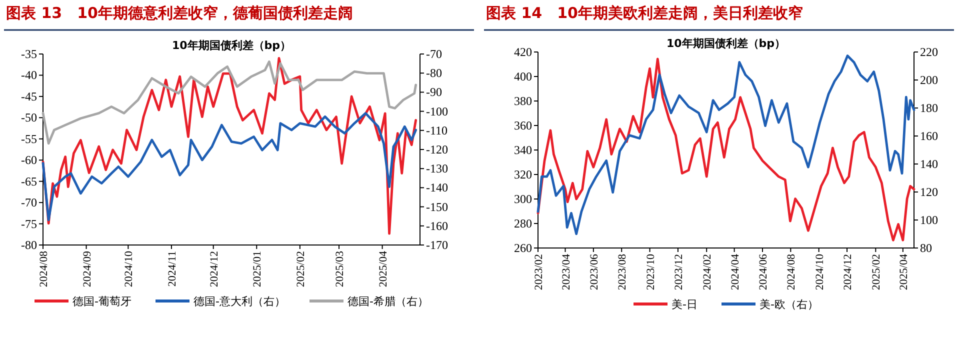  Describe the element at coordinates (29, 139) in the screenshot. I see `y-tick-label: -55` at that location.